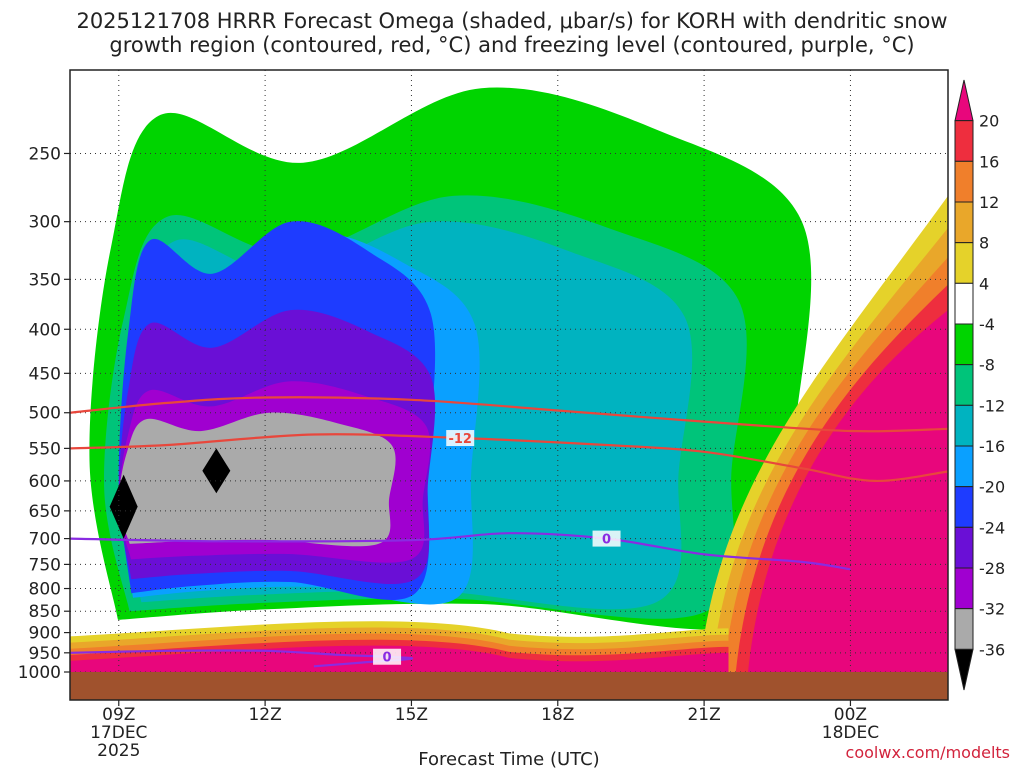 The width and height of the screenshot is (1024, 768). Describe the element at coordinates (45, 223) in the screenshot. I see `y-tick-label-300: 300` at that location.